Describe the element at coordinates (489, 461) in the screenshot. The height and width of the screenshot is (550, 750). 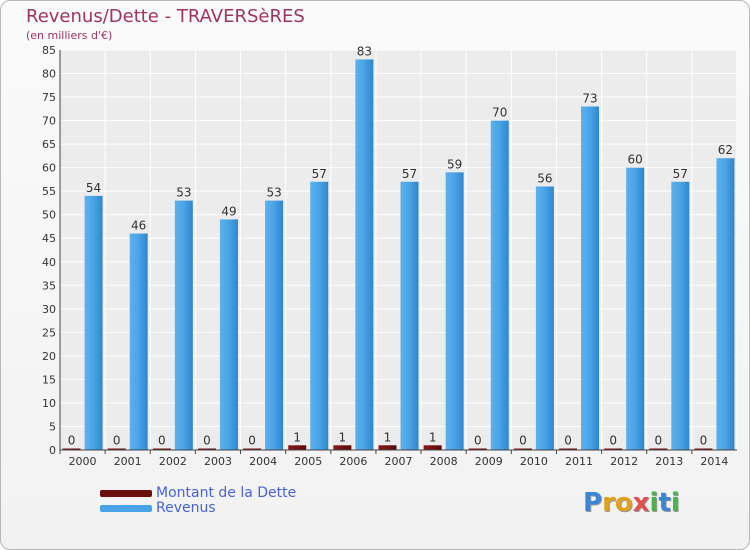
I see `x-tick-label: 2009` at that location.